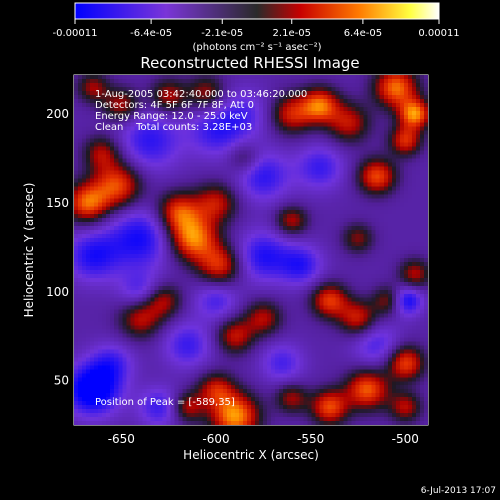  What do you see at coordinates (29, 250) in the screenshot?
I see `y-axis-label: Heliocentric Y (arcsec)` at bounding box center [29, 250].